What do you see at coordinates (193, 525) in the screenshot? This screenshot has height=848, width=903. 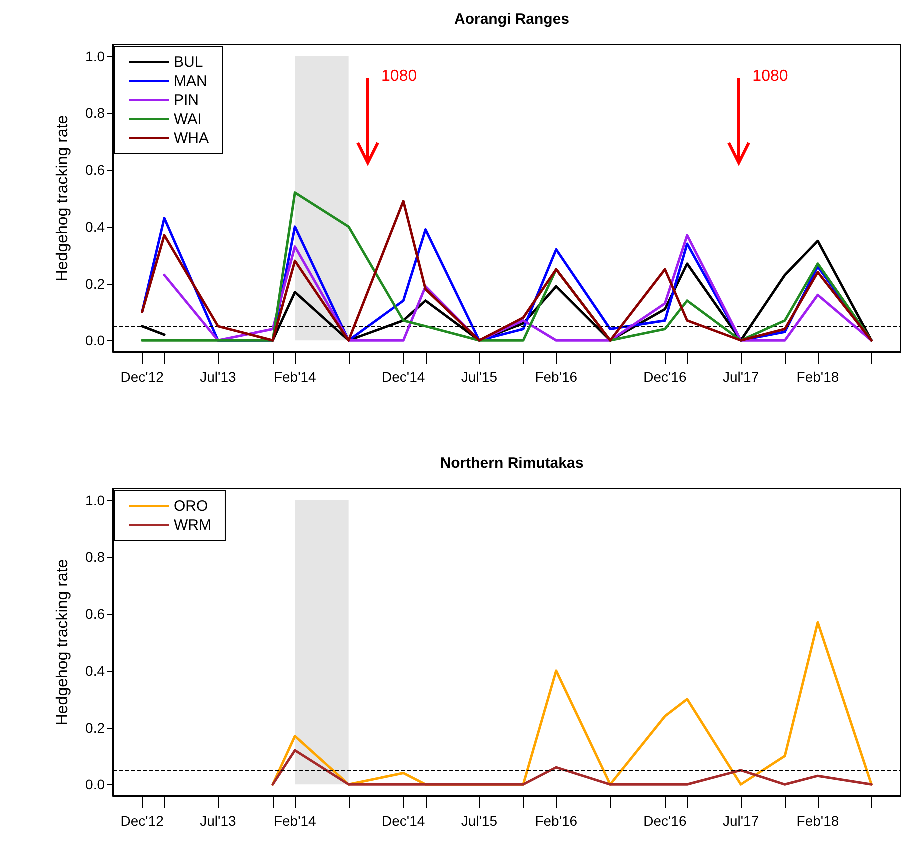 I see `legend-label: WRM` at bounding box center [193, 525].